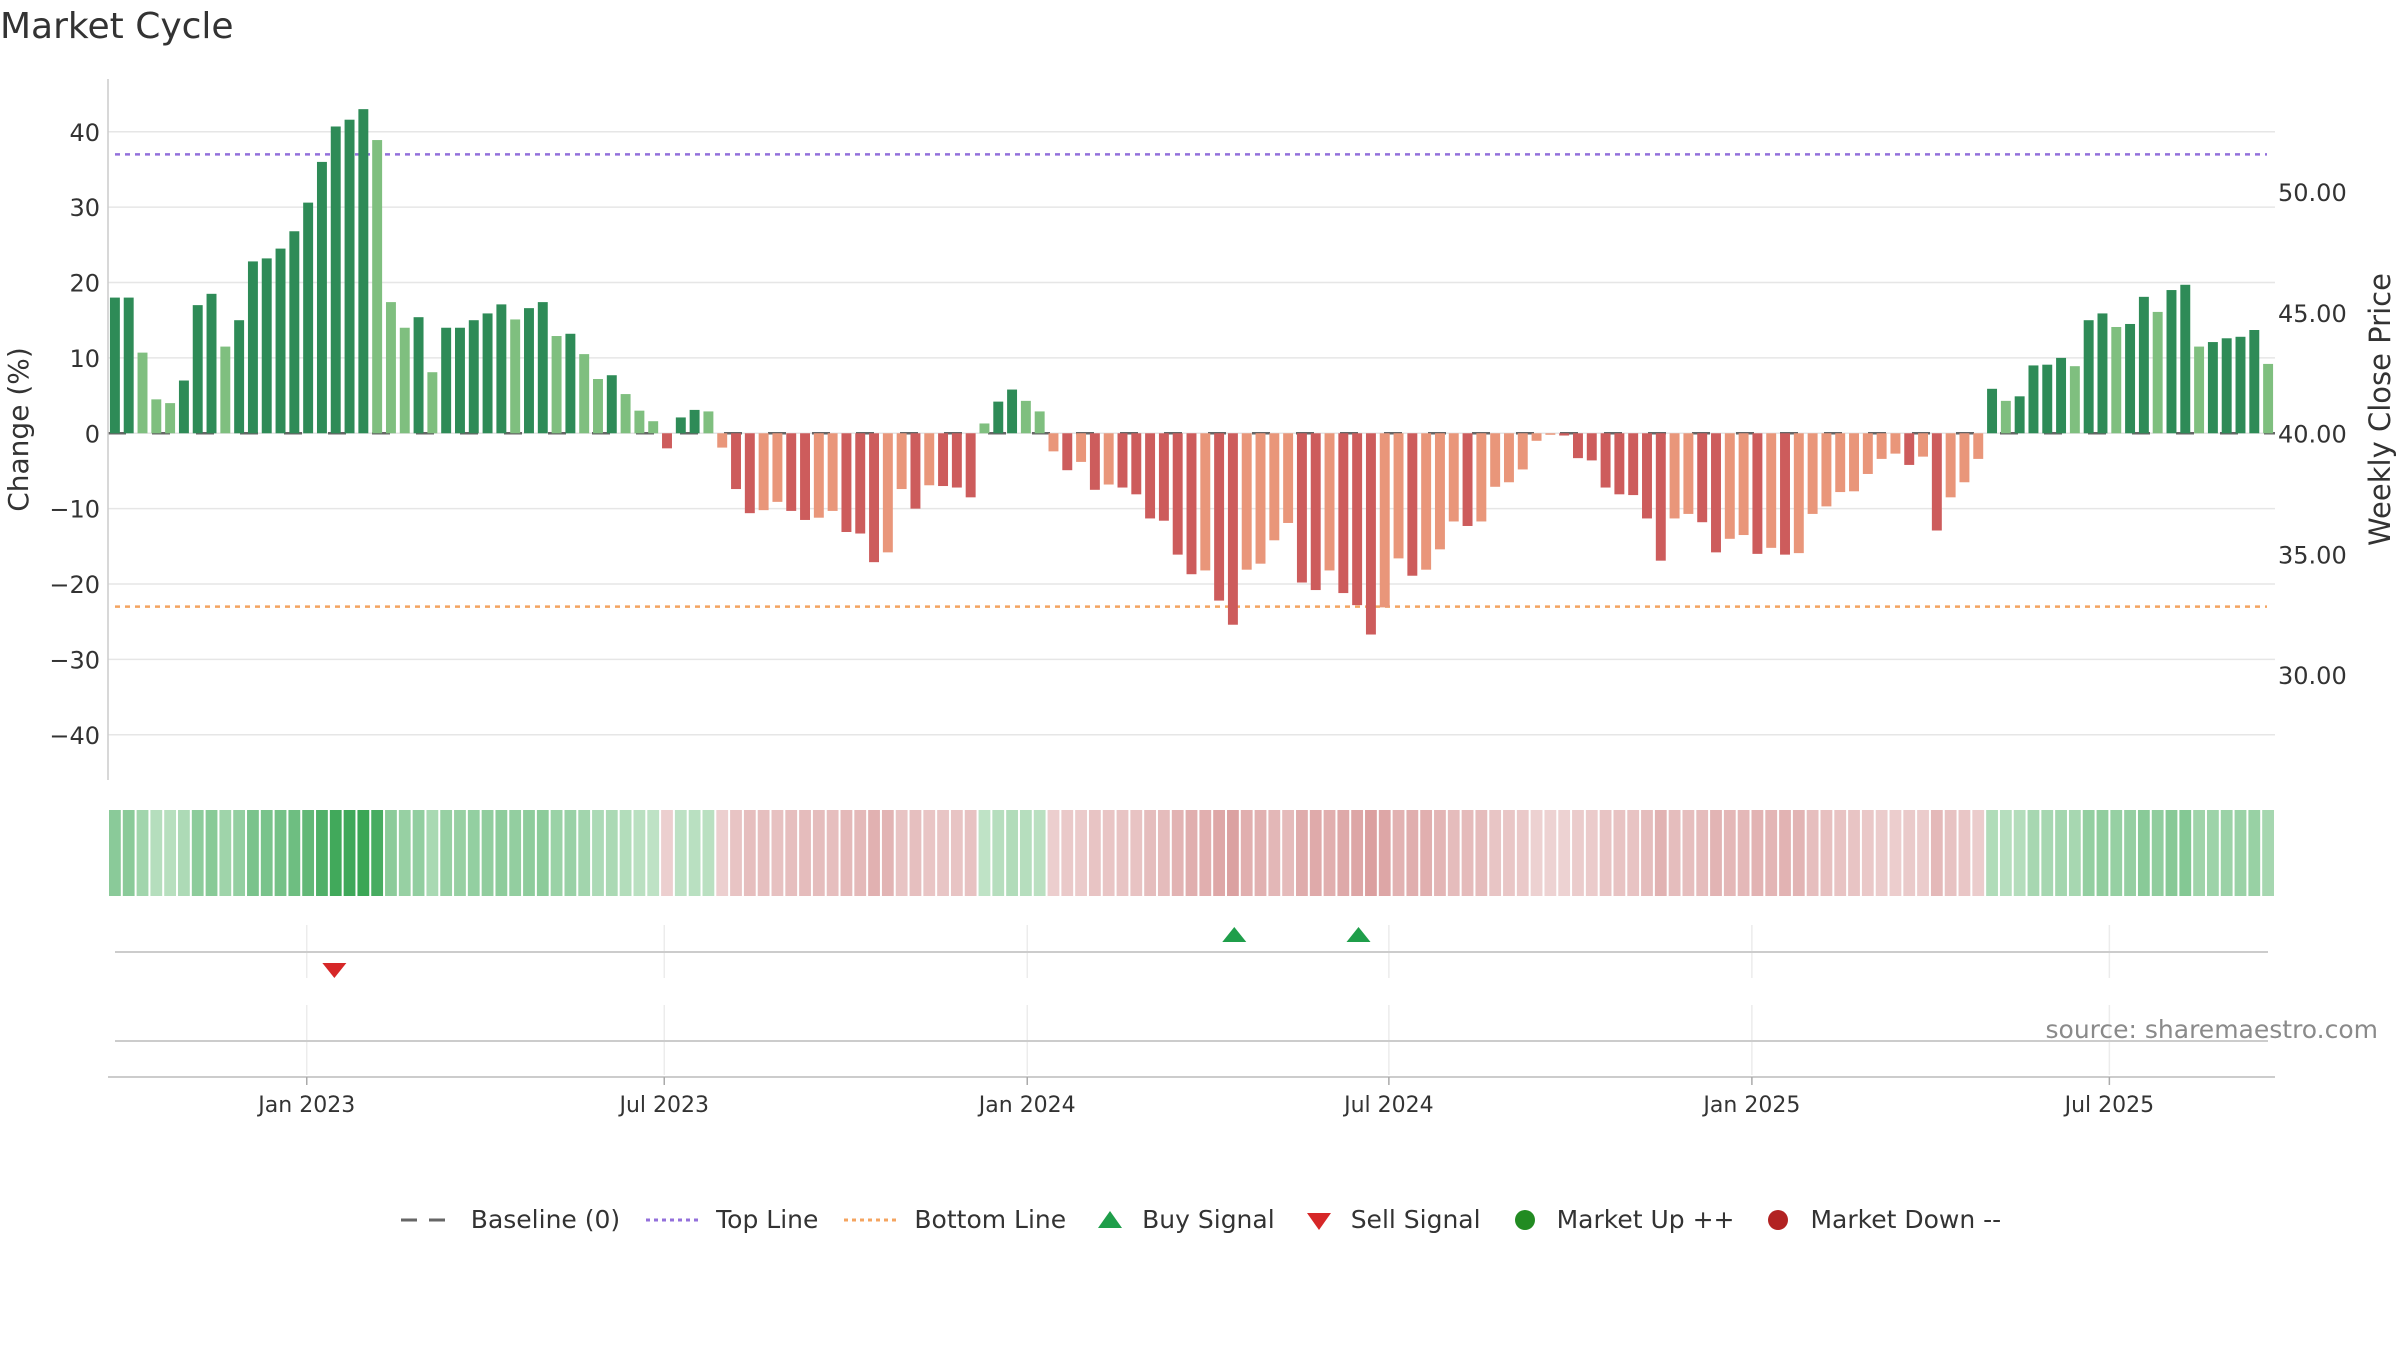 This screenshot has height=1350, width=2400. I want to click on y2-tick-label: 30.00, so click(2312, 676).